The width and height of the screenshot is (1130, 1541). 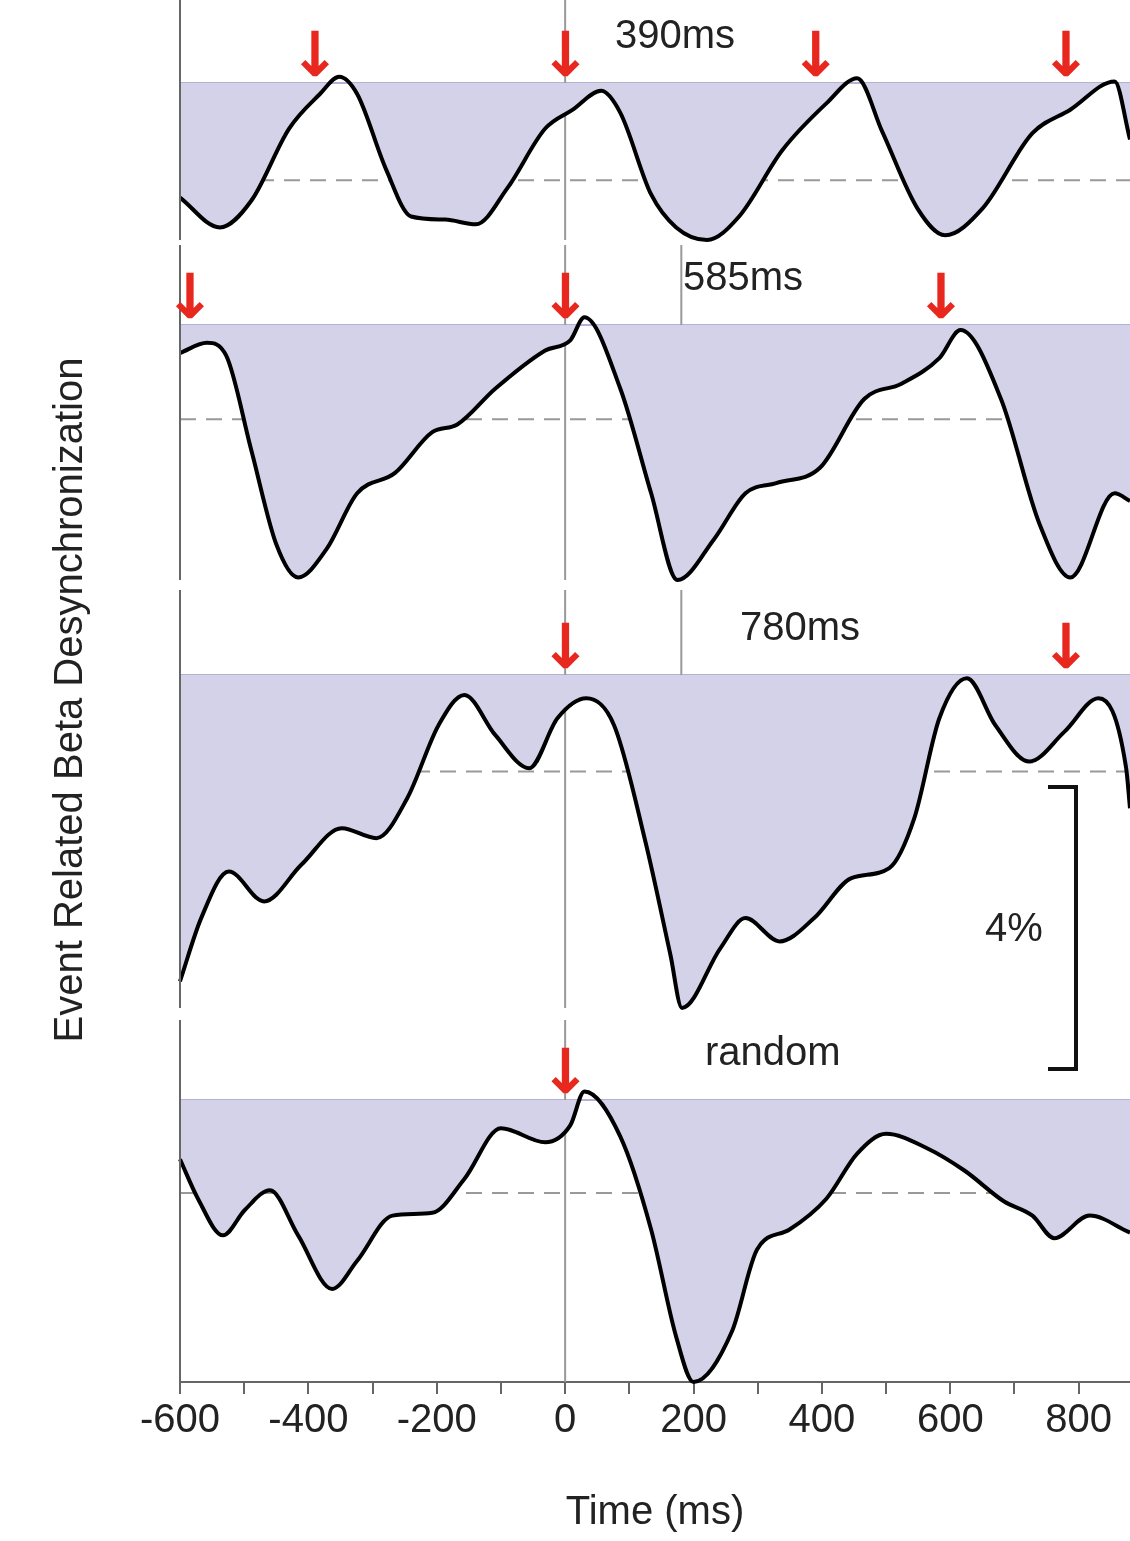 What do you see at coordinates (693, 1418) in the screenshot?
I see `x-tick-label: 200` at bounding box center [693, 1418].